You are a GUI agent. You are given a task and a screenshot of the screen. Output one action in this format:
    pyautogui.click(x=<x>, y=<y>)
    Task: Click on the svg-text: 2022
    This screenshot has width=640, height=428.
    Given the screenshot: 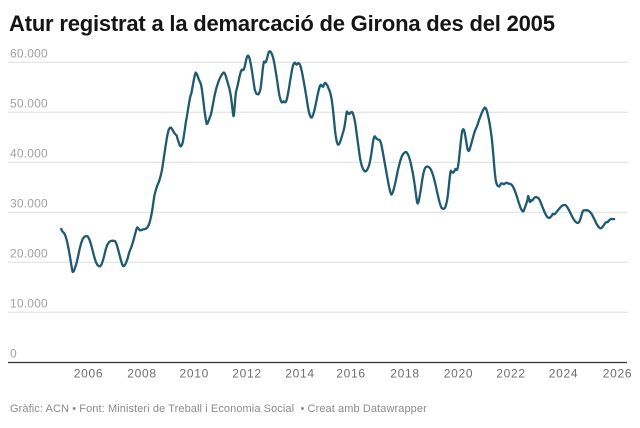 What is the action you would take?
    pyautogui.click(x=511, y=374)
    